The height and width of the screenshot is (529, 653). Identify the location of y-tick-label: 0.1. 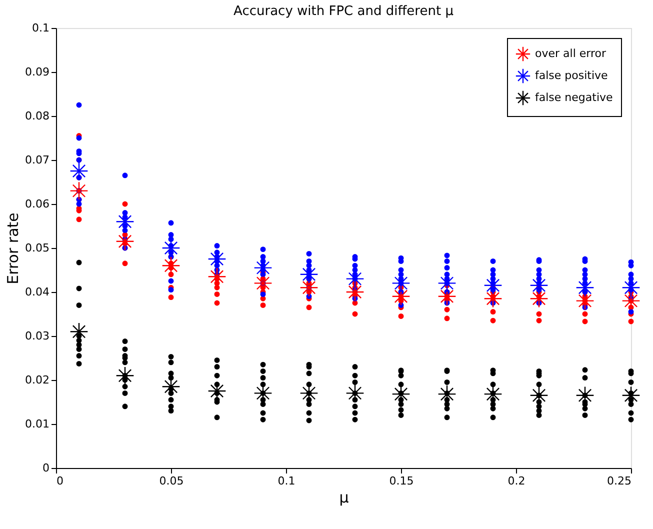
(41, 28).